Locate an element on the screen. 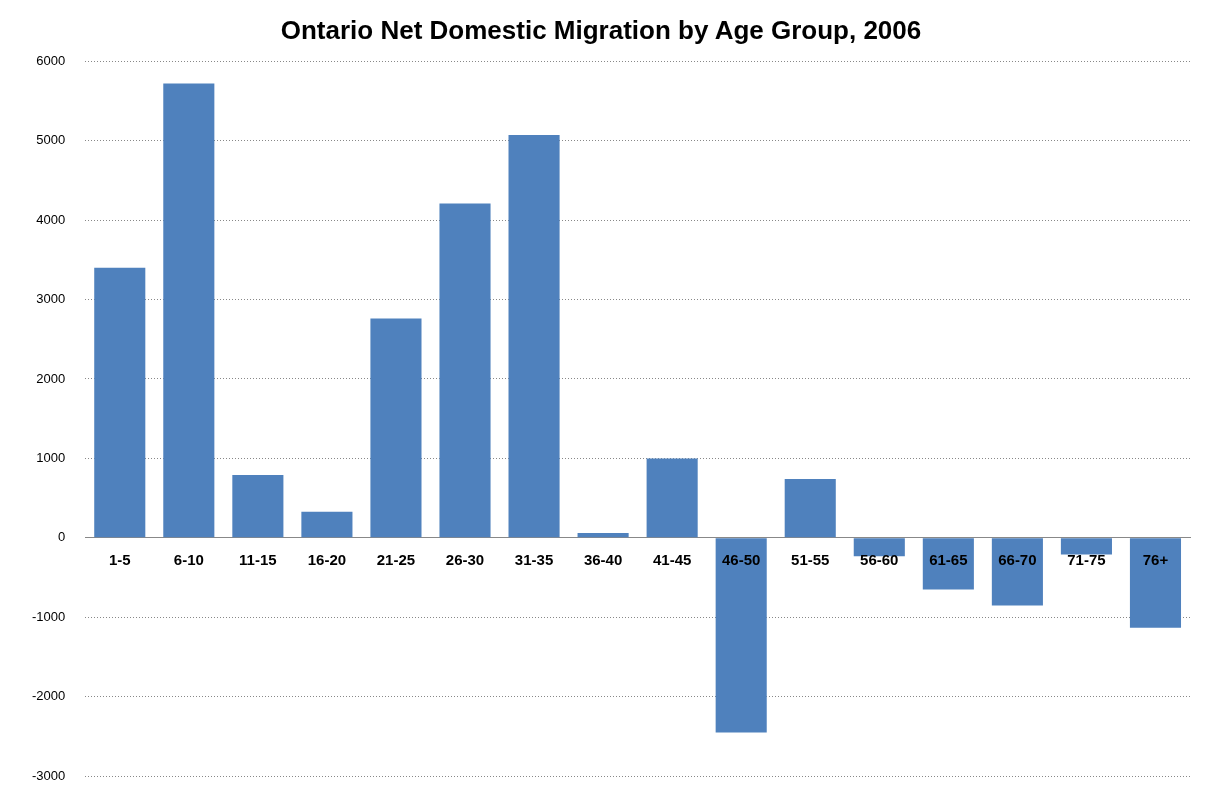 This screenshot has width=1210, height=812. x-tick-label: 21-25 is located at coordinates (396, 560).